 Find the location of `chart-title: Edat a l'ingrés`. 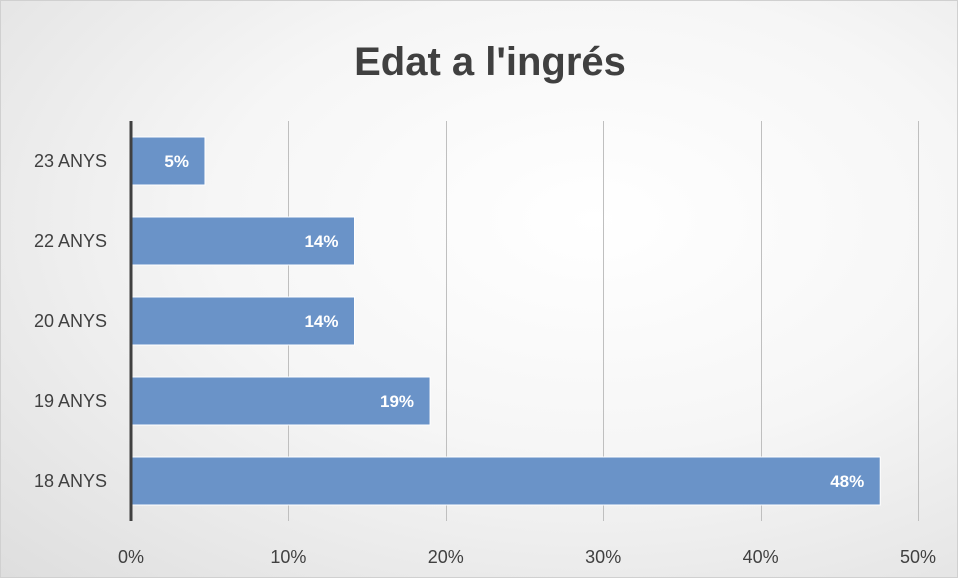

chart-title: Edat a l'ingrés is located at coordinates (490, 62).